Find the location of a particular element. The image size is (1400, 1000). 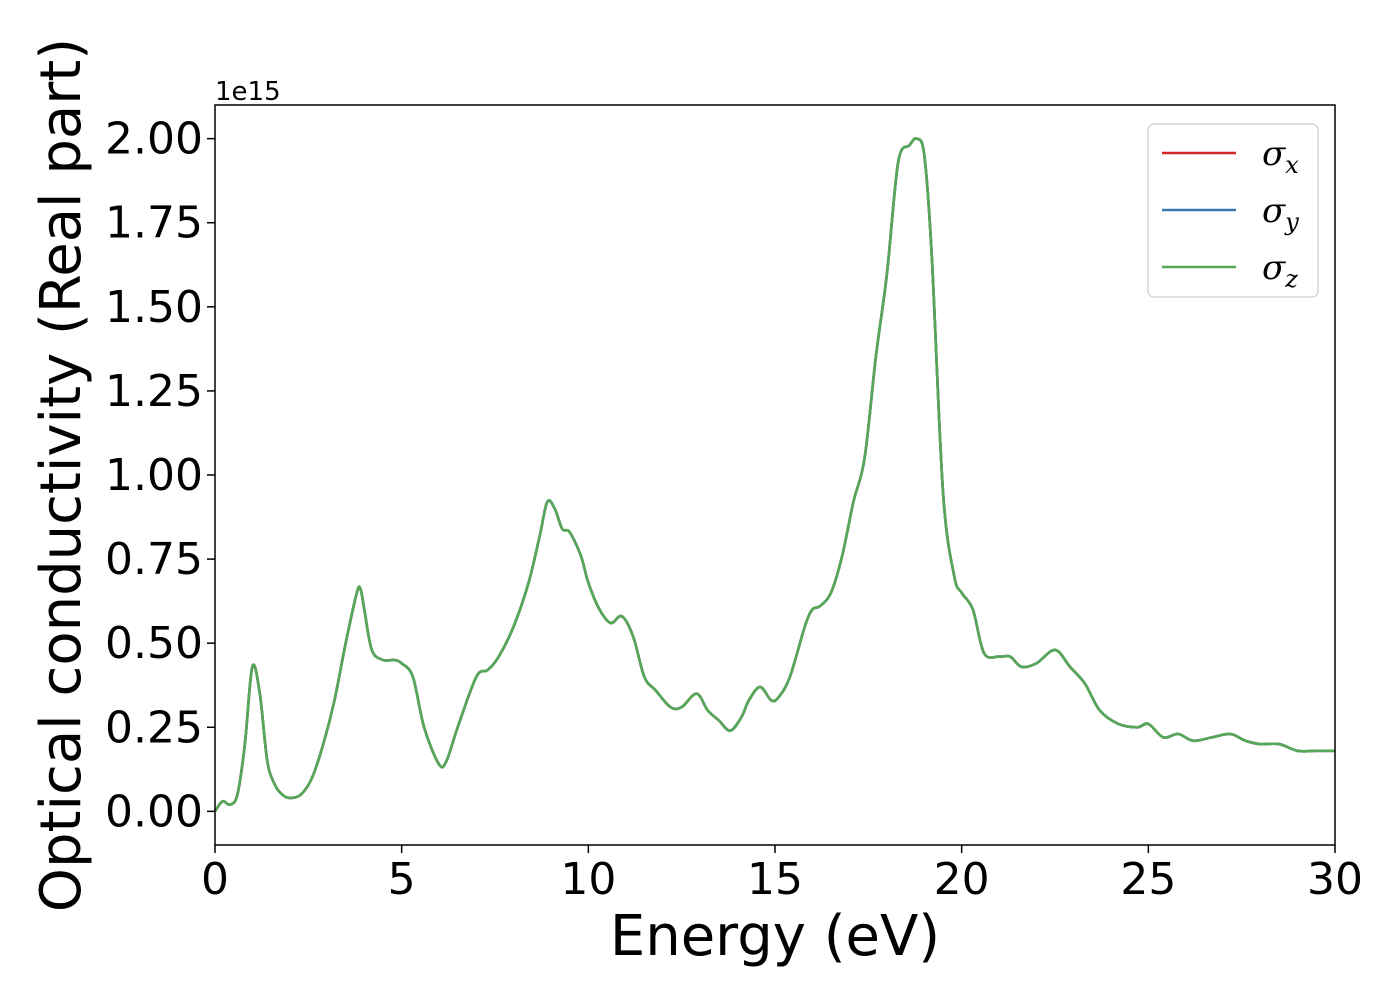

x-tick-label: 5 is located at coordinates (402, 879).